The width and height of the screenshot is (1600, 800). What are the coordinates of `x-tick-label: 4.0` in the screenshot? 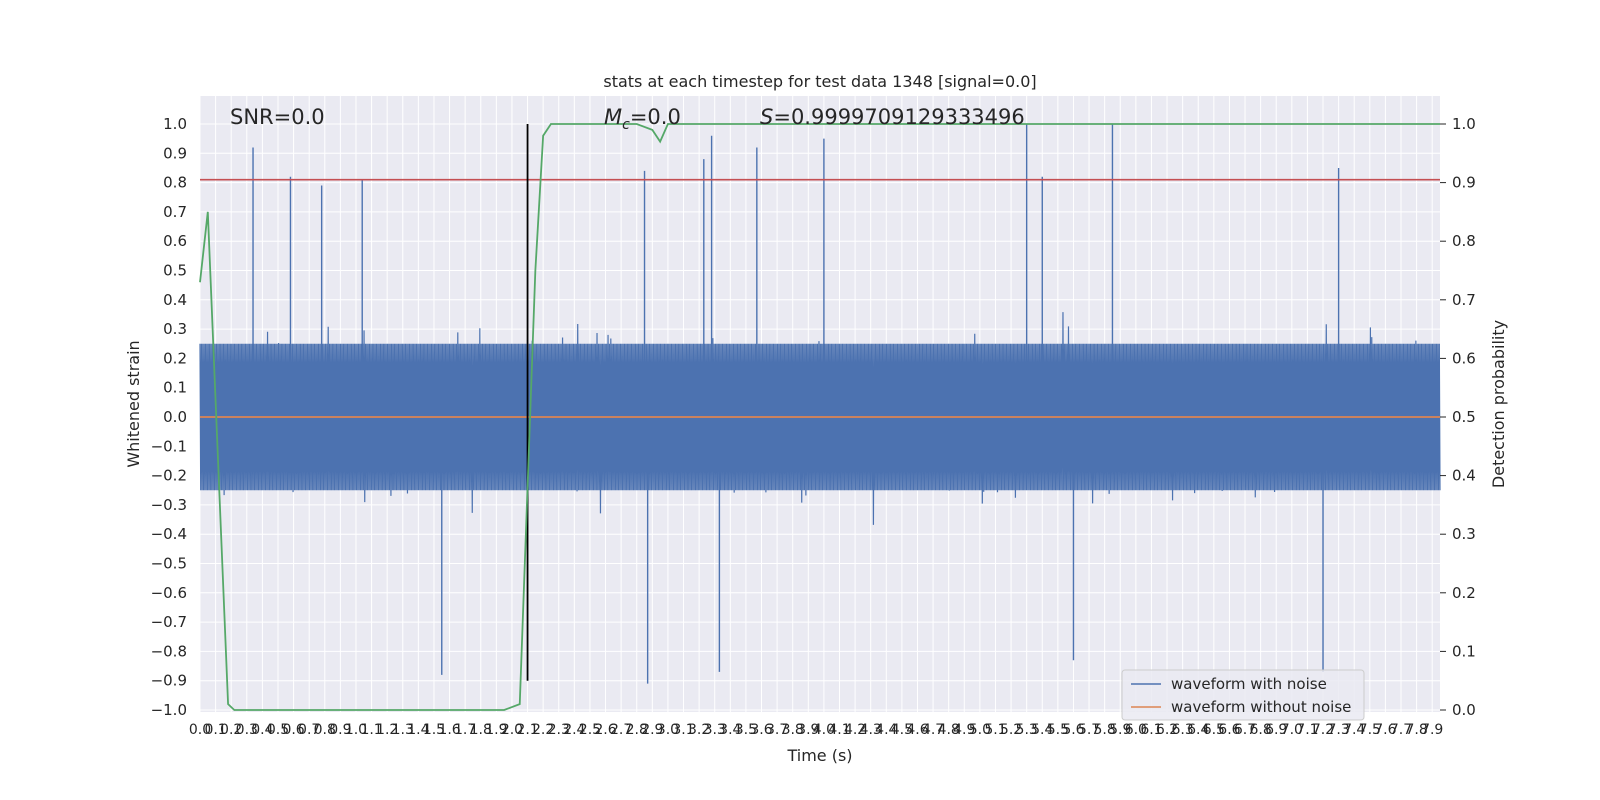 It's located at (824, 730).